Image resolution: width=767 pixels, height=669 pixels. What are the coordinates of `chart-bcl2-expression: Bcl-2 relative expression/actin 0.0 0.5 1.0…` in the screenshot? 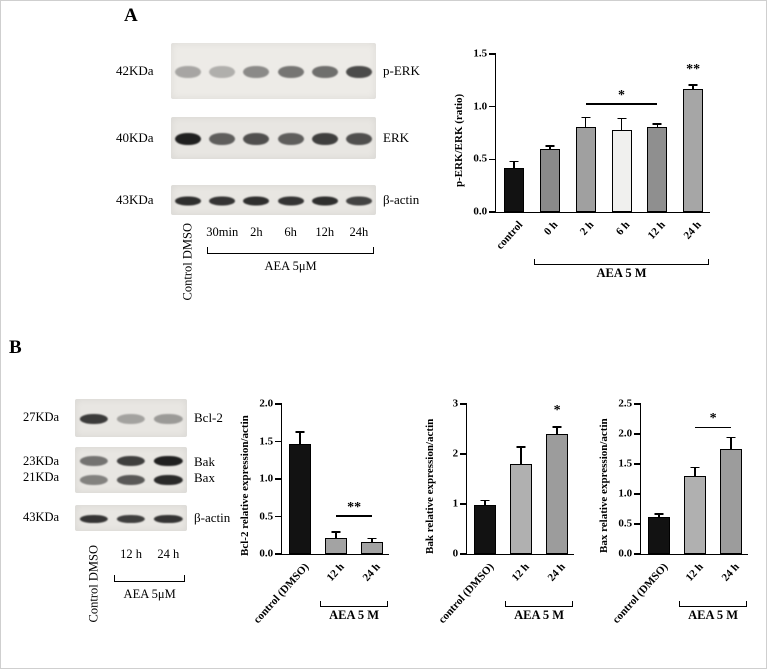 It's located at (314, 508).